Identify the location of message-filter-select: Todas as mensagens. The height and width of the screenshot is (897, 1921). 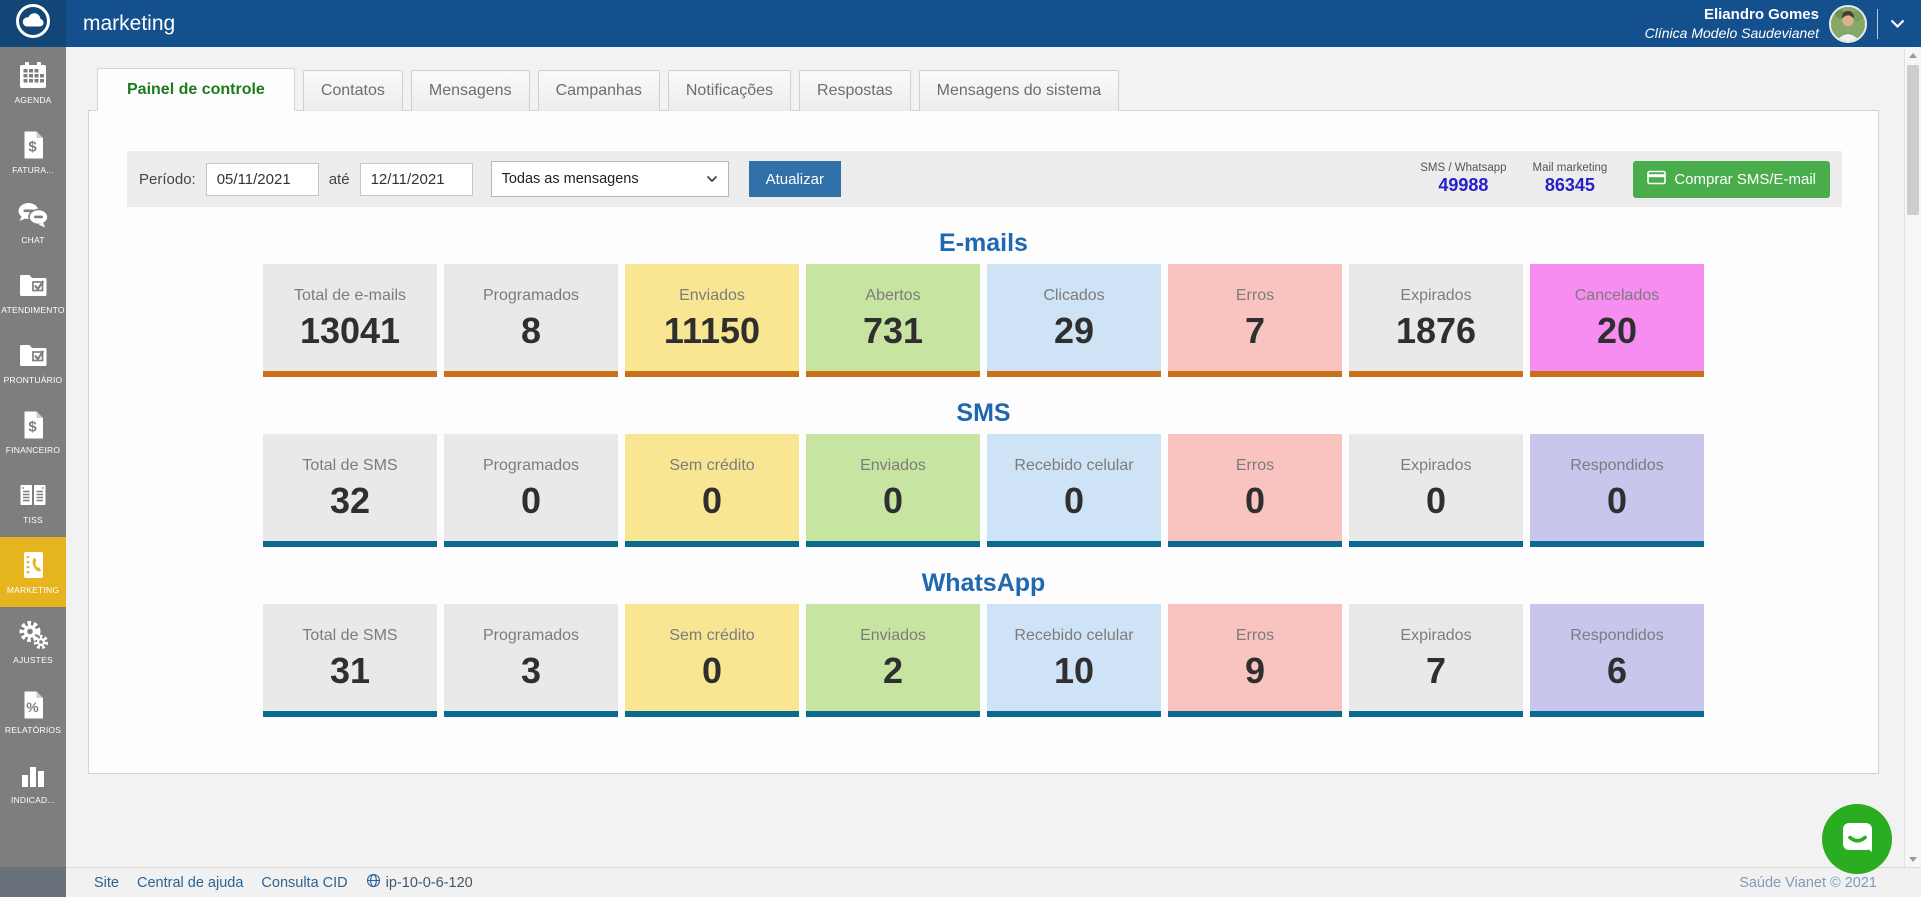
(609, 179).